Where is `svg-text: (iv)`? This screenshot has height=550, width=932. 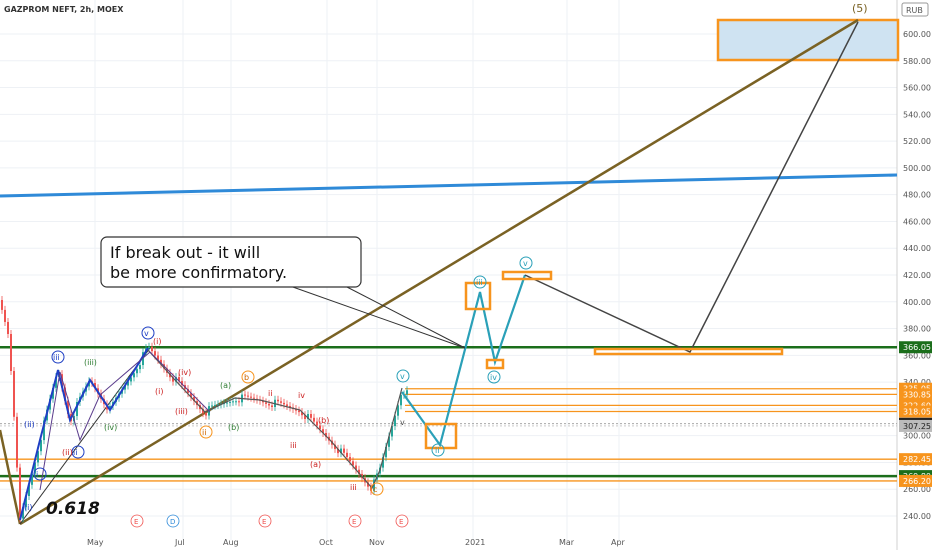
svg-text: (iv) is located at coordinates (184, 372).